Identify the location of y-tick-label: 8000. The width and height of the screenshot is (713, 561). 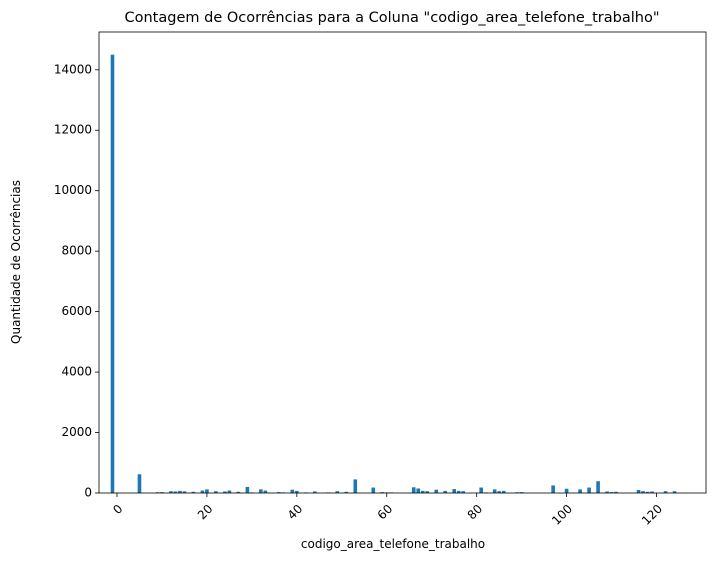
(76, 251).